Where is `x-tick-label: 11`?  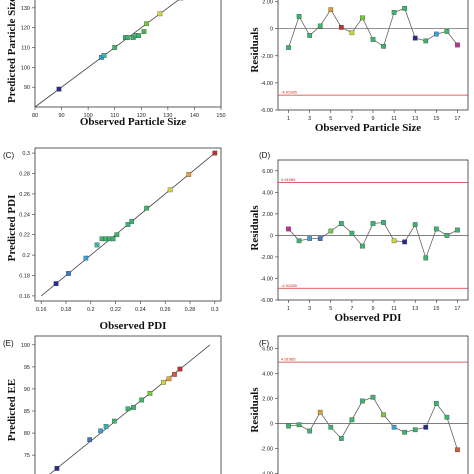
x-tick-label: 11 is located at coordinates (394, 309).